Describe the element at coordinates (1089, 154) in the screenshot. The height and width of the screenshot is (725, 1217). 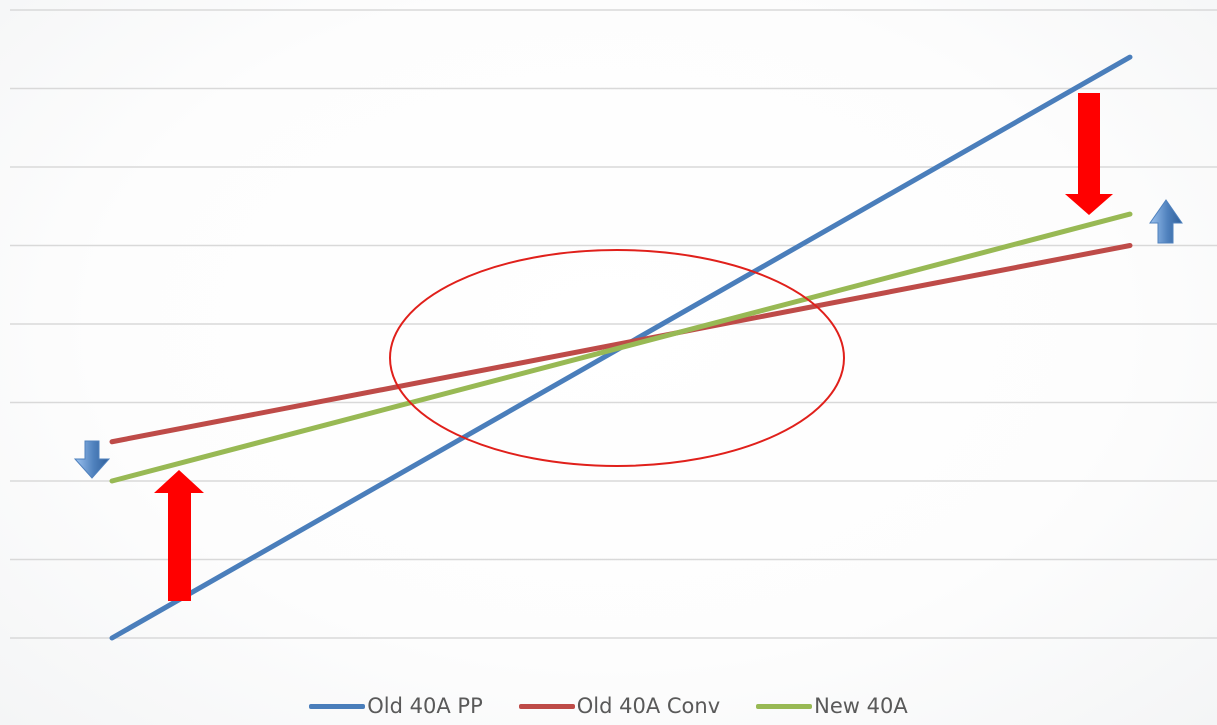
I see `red-down-arrow` at that location.